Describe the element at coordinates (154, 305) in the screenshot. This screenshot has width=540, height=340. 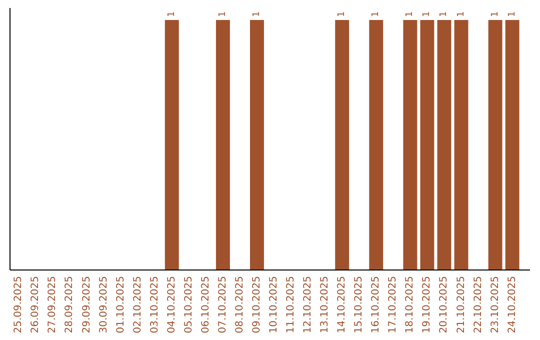
I see `x-tick-label: 03.10.2025` at that location.